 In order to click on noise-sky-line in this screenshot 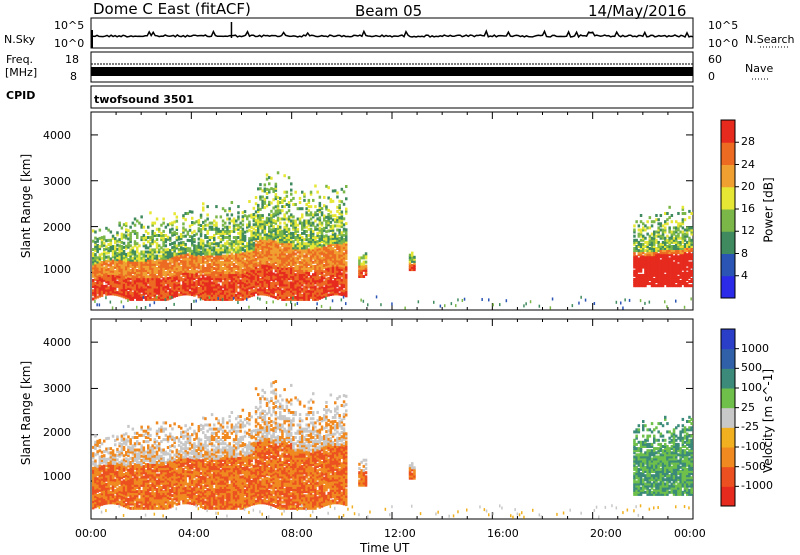, I will do `click(392, 34)`.